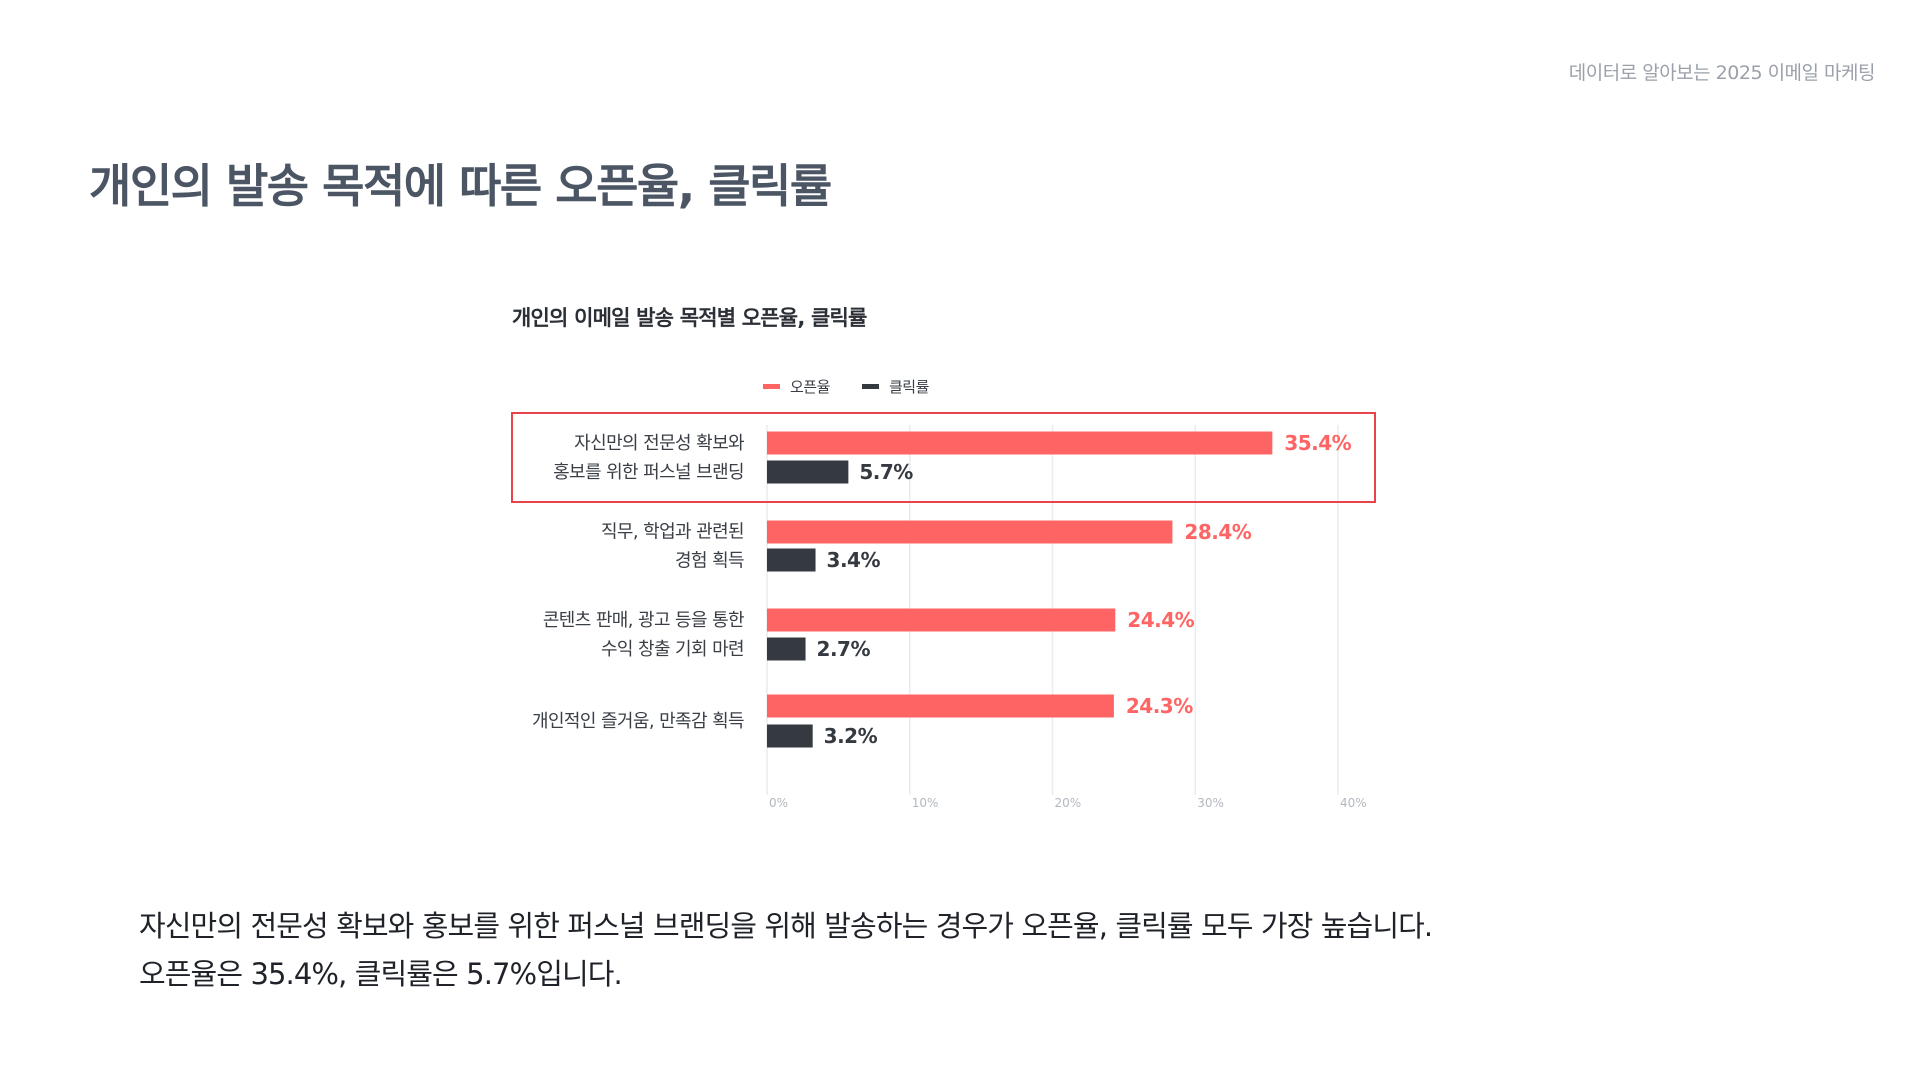 The width and height of the screenshot is (1920, 1080). What do you see at coordinates (909, 387) in the screenshot?
I see `legend-label-click-rate: 클릭률` at bounding box center [909, 387].